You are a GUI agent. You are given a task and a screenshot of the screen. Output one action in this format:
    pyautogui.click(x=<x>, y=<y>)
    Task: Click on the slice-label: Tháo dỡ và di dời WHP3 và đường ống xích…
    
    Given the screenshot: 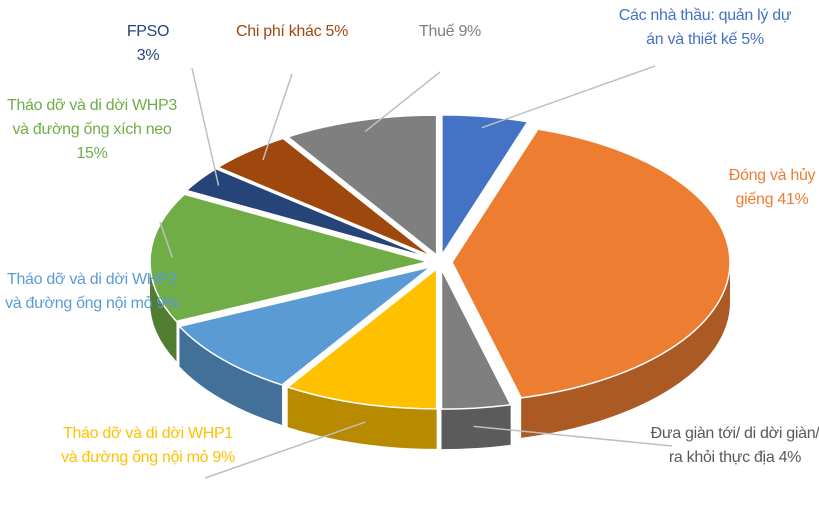 What is the action you would take?
    pyautogui.click(x=92, y=130)
    